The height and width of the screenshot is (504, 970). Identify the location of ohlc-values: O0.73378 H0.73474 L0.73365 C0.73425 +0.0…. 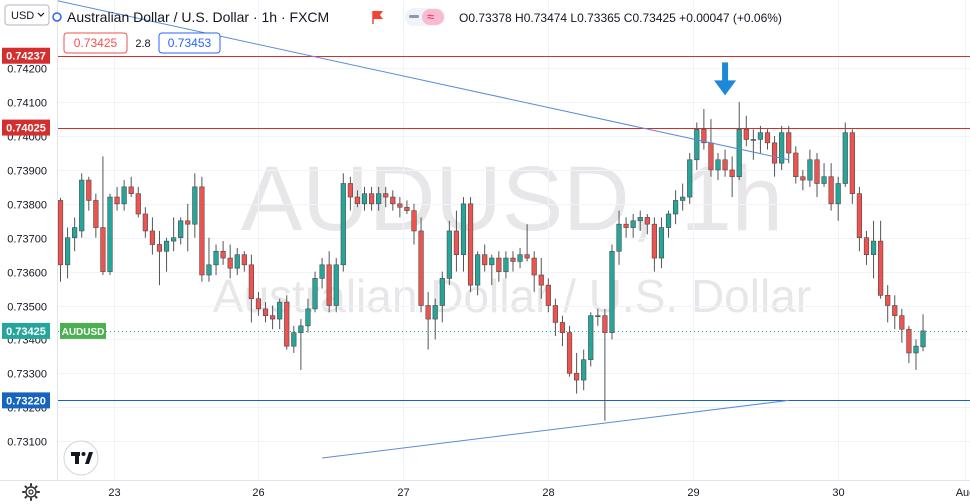
(620, 18).